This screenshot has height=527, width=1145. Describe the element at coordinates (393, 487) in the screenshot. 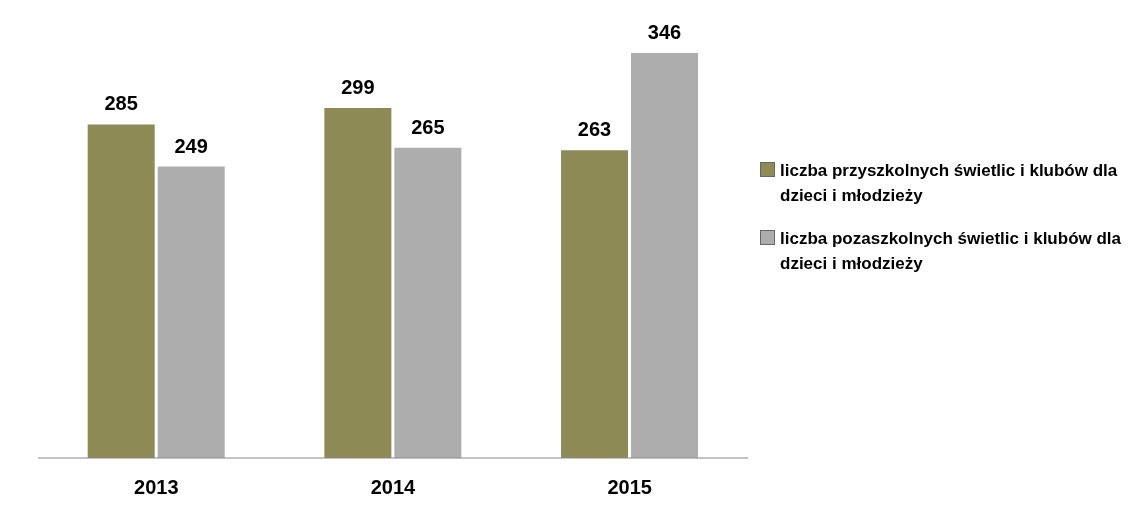

I see `x-tick-label: 2014` at that location.